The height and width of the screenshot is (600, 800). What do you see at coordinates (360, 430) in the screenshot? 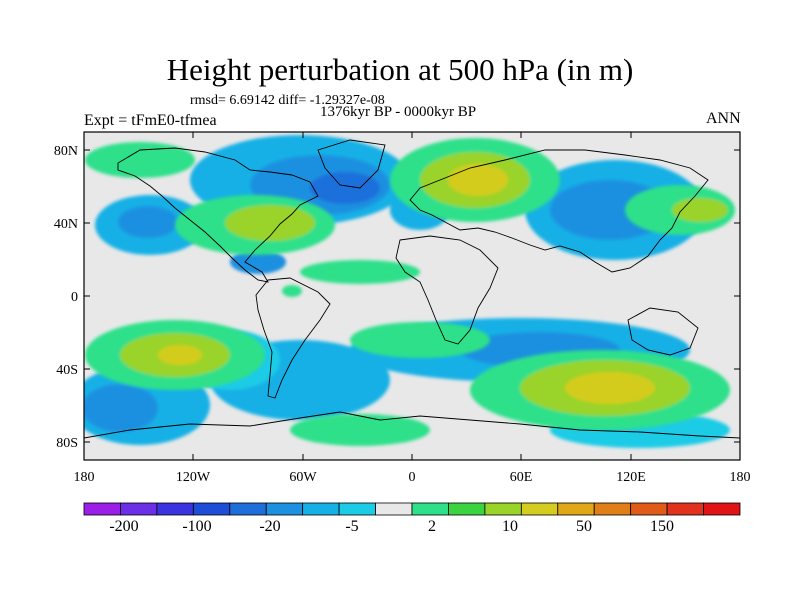
I see `weddell-high` at bounding box center [360, 430].